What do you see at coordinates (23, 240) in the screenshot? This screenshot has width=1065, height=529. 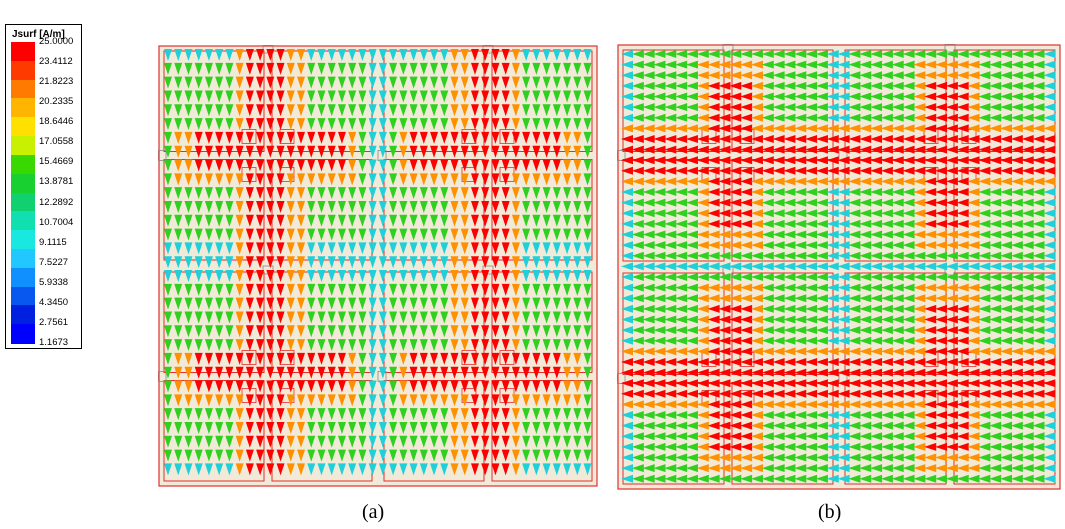 I see `legend-swatch` at bounding box center [23, 240].